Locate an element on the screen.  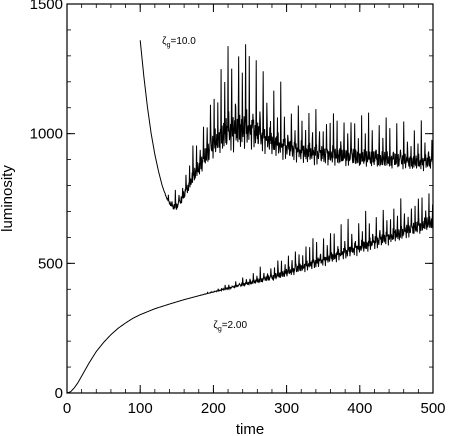
x-axis-label: time is located at coordinates (250, 428).